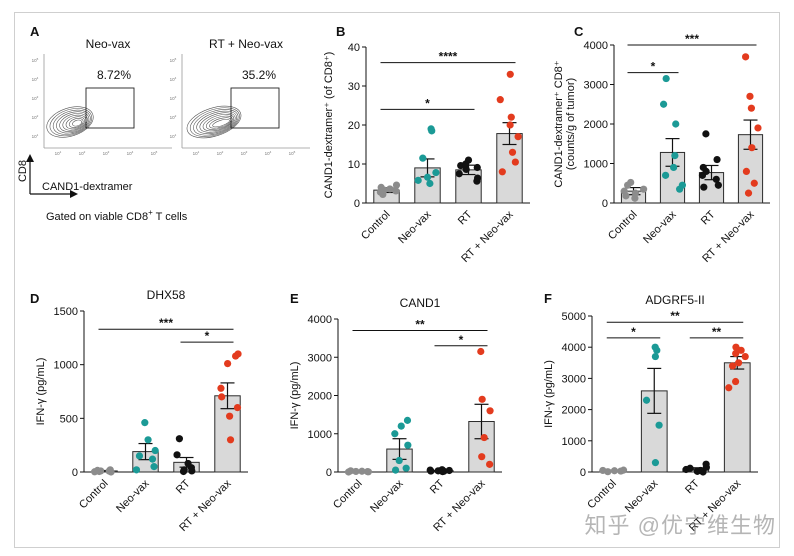  I want to click on y-tick-label: 30, so click(354, 87).